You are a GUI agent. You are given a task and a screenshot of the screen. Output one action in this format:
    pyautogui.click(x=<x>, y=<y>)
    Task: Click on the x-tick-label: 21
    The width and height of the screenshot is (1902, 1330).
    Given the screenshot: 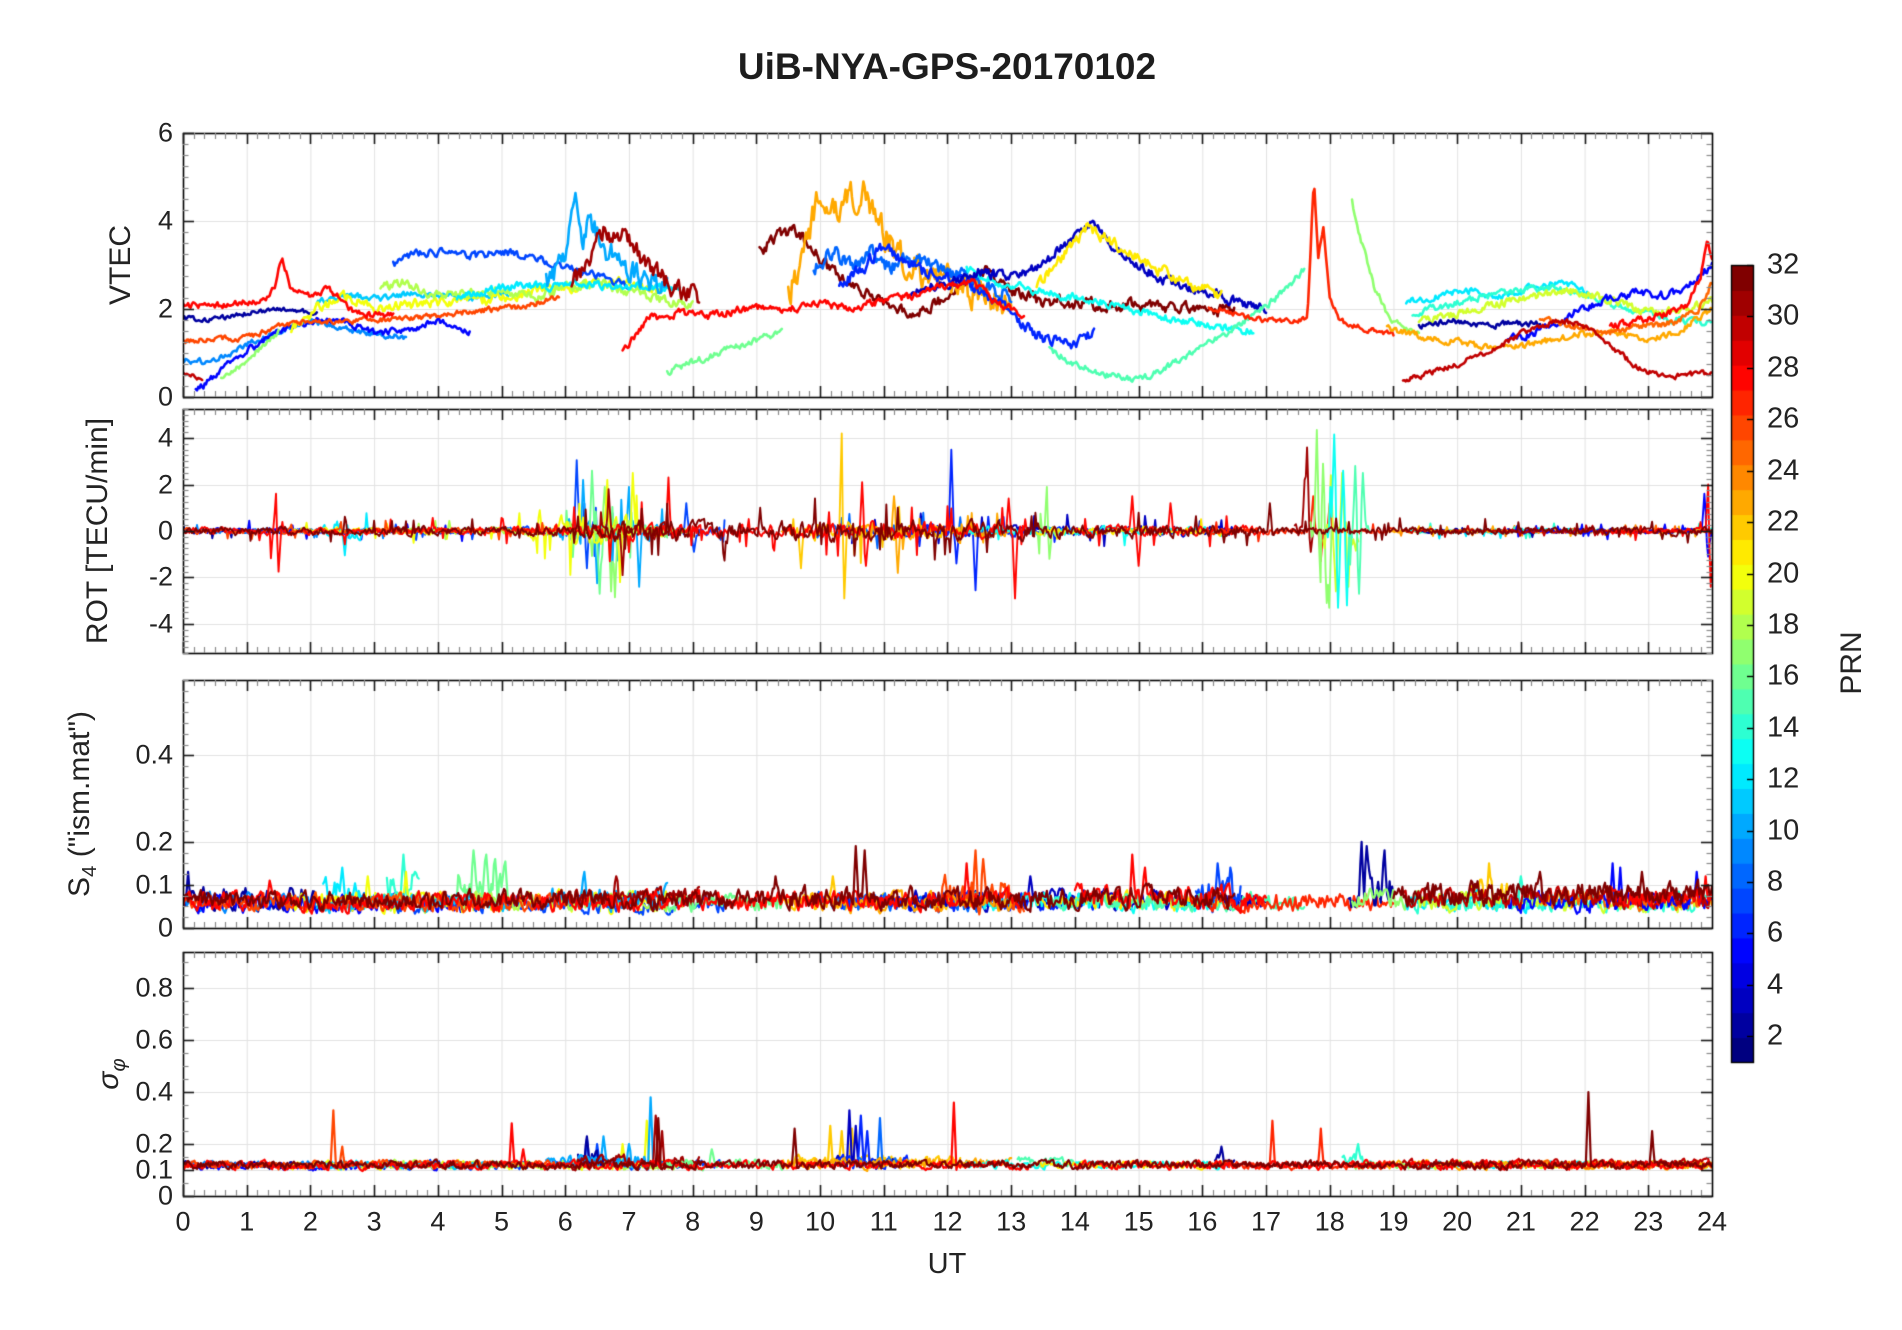 What is the action you would take?
    pyautogui.click(x=1520, y=1221)
    